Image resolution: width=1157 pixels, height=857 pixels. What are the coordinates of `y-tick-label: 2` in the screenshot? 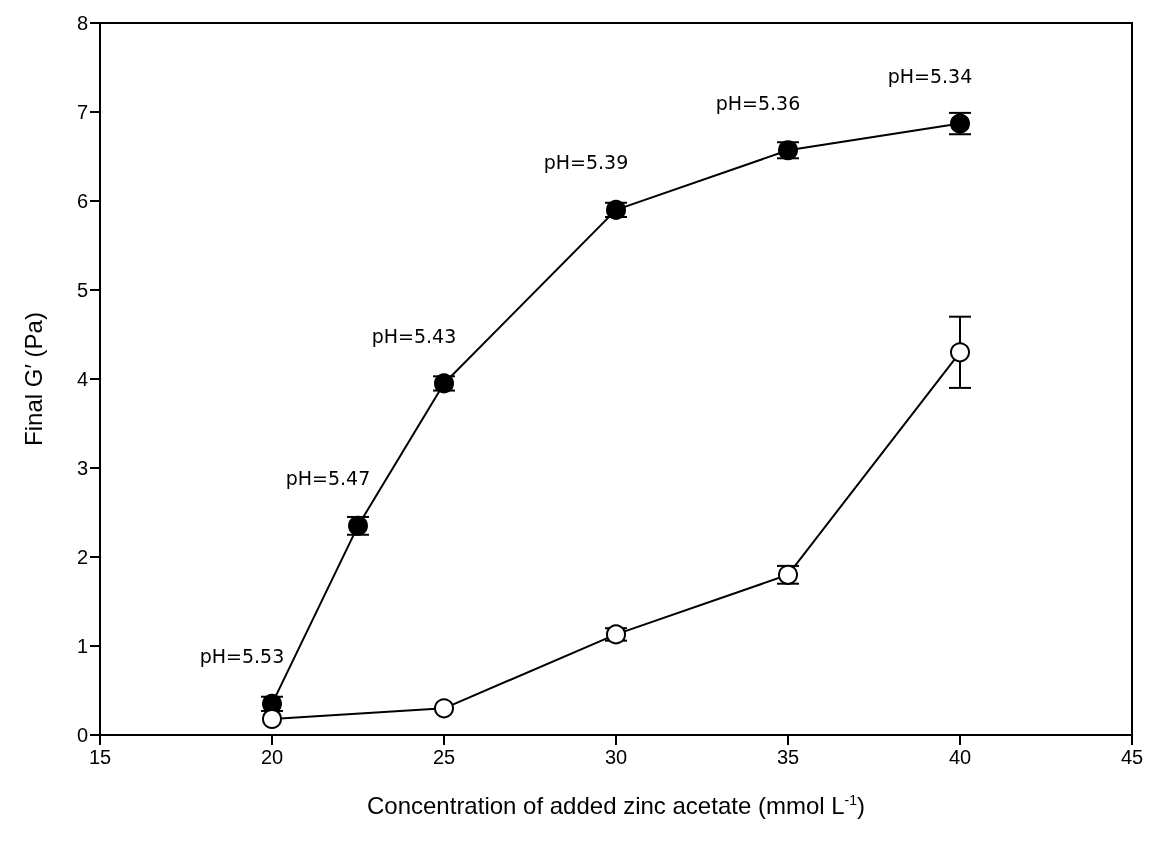 It's located at (82, 557).